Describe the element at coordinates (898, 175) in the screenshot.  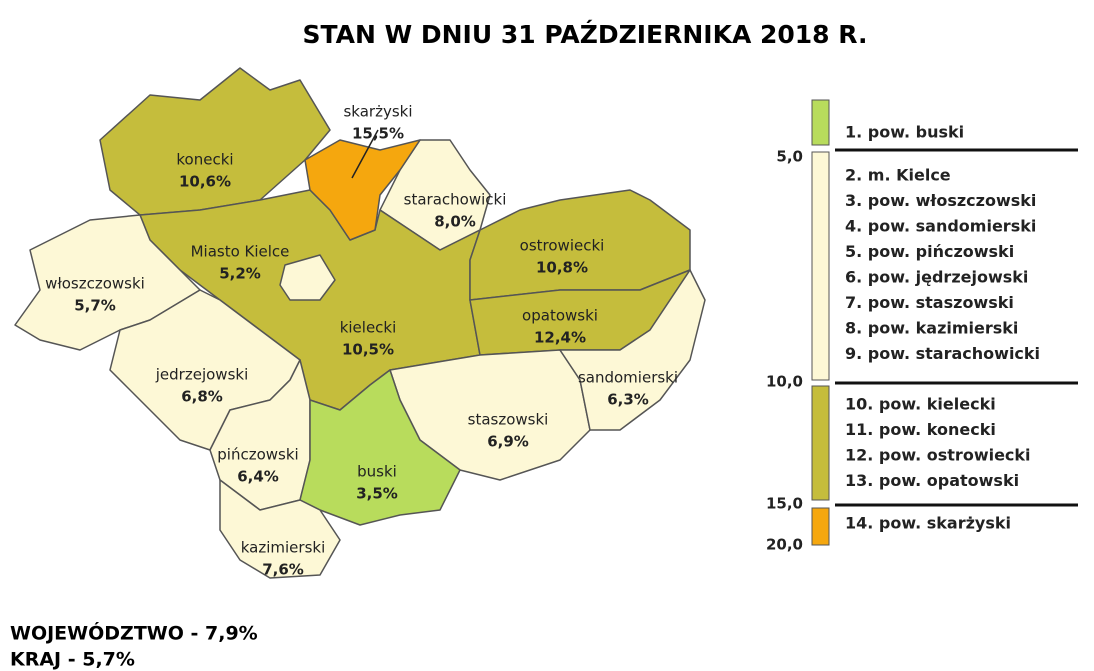
I see `legend-item: 2. m. Kielce` at that location.